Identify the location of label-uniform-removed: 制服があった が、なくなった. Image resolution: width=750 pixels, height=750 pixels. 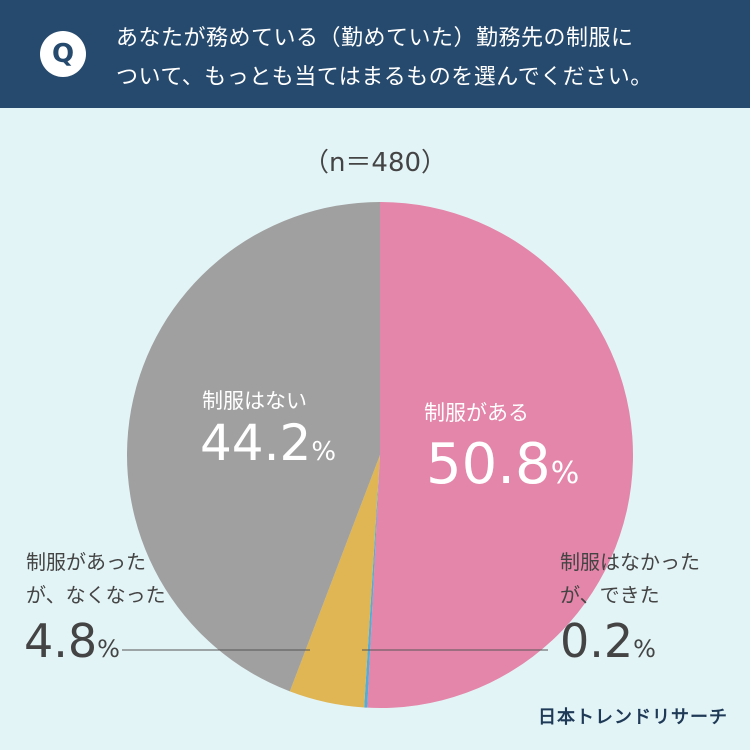
(96, 579).